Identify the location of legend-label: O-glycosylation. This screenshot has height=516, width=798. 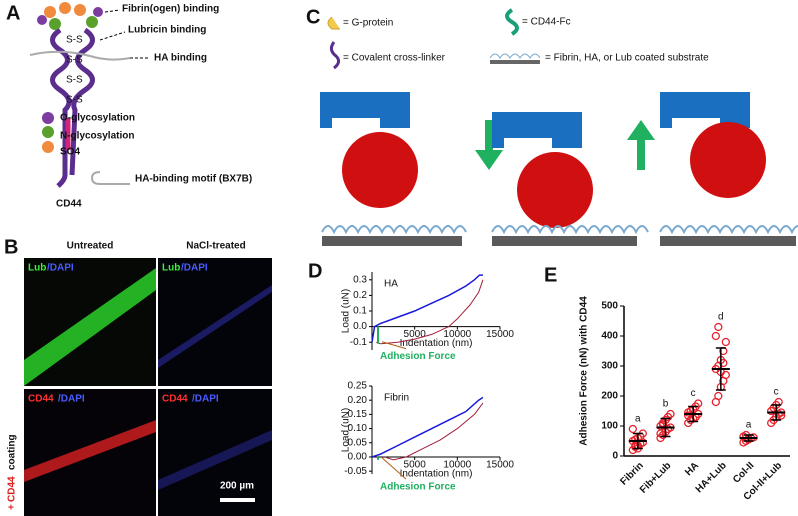
(97, 118).